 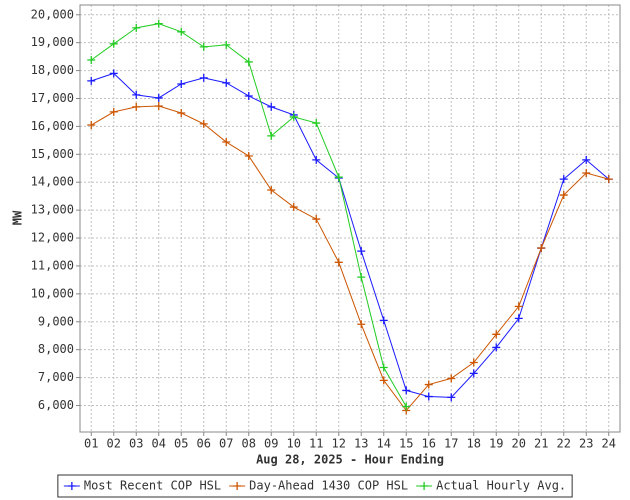 I want to click on legend-label: Actual Hourly Avg., so click(x=501, y=486).